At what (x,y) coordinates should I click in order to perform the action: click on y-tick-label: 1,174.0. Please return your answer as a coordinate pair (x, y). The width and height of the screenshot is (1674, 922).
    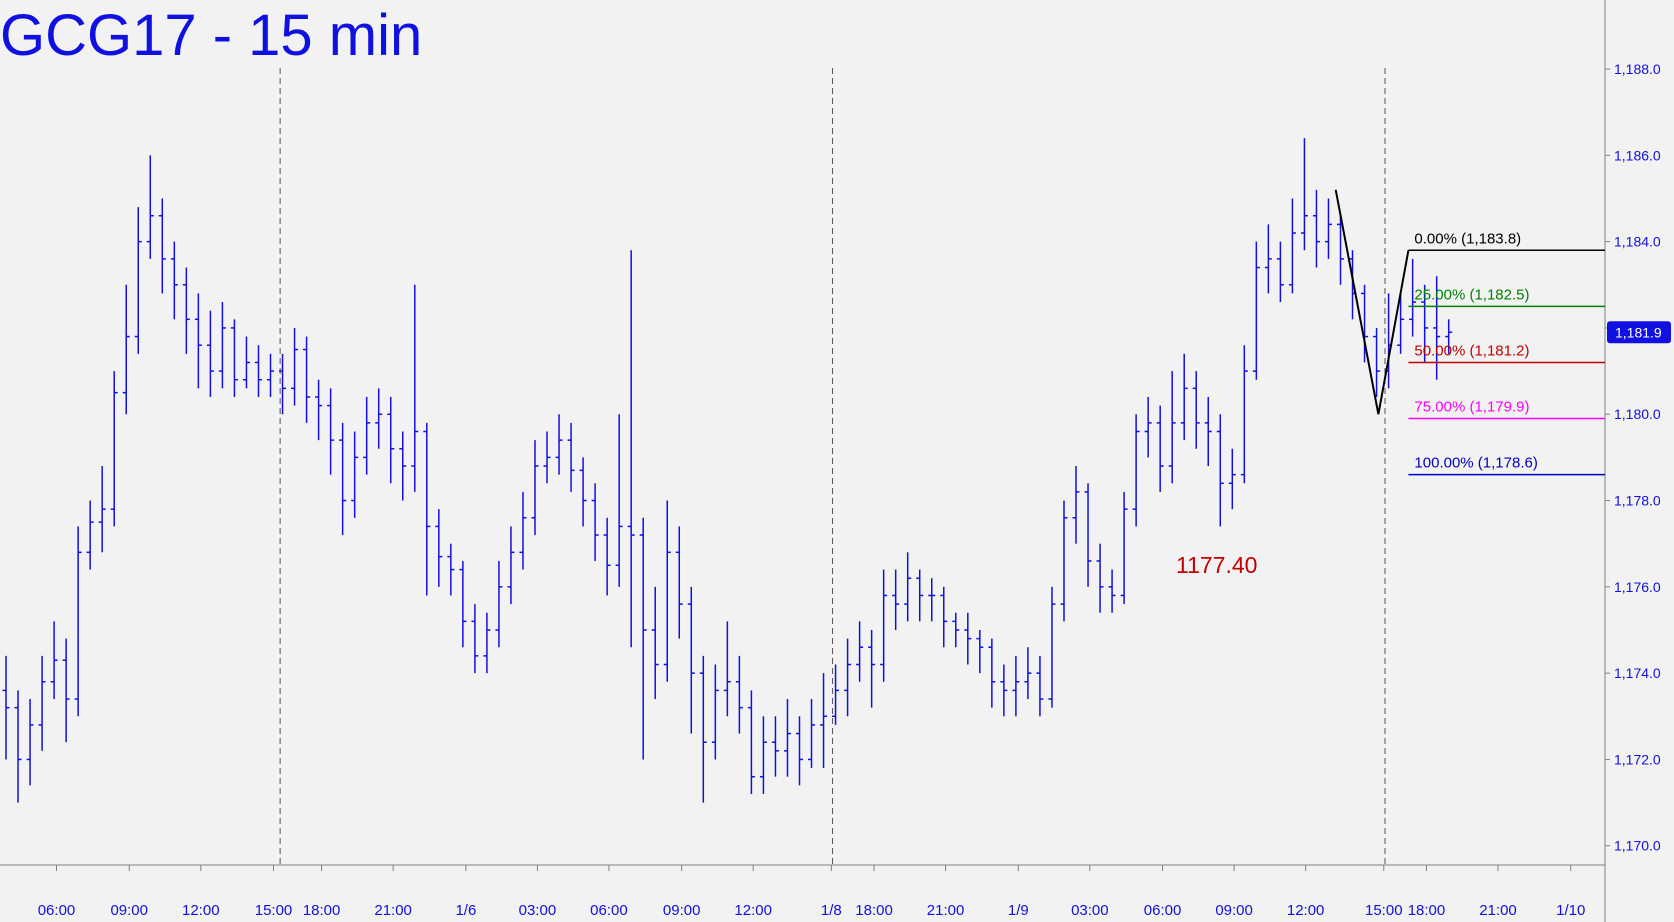
    Looking at the image, I should click on (1637, 673).